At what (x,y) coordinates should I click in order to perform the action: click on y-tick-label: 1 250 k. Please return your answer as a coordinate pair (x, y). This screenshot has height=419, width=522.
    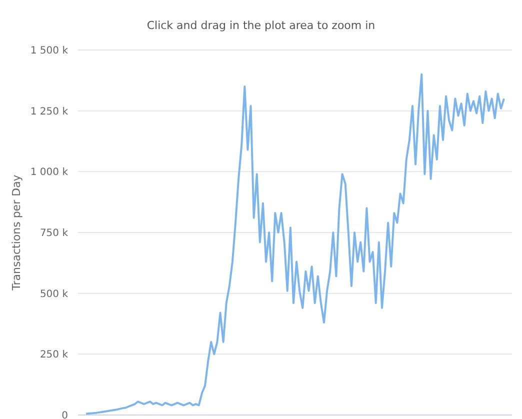
    Looking at the image, I should click on (49, 112).